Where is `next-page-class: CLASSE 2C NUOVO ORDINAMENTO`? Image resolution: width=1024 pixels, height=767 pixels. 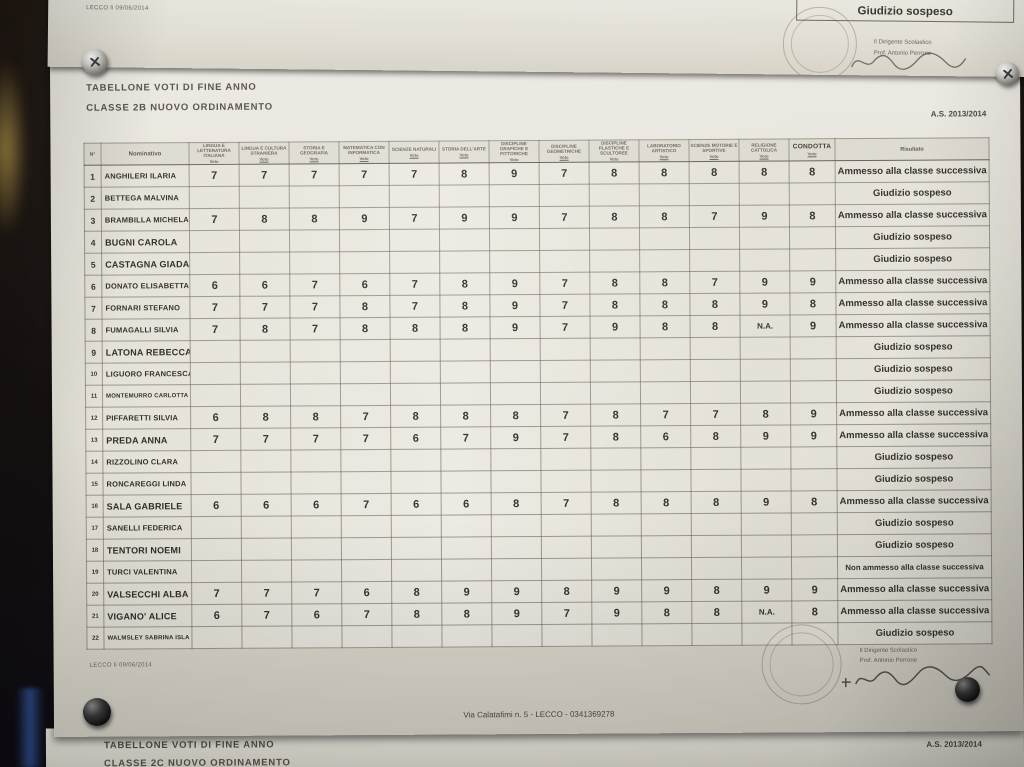
next-page-class: CLASSE 2C NUOVO ORDINAMENTO is located at coordinates (197, 762).